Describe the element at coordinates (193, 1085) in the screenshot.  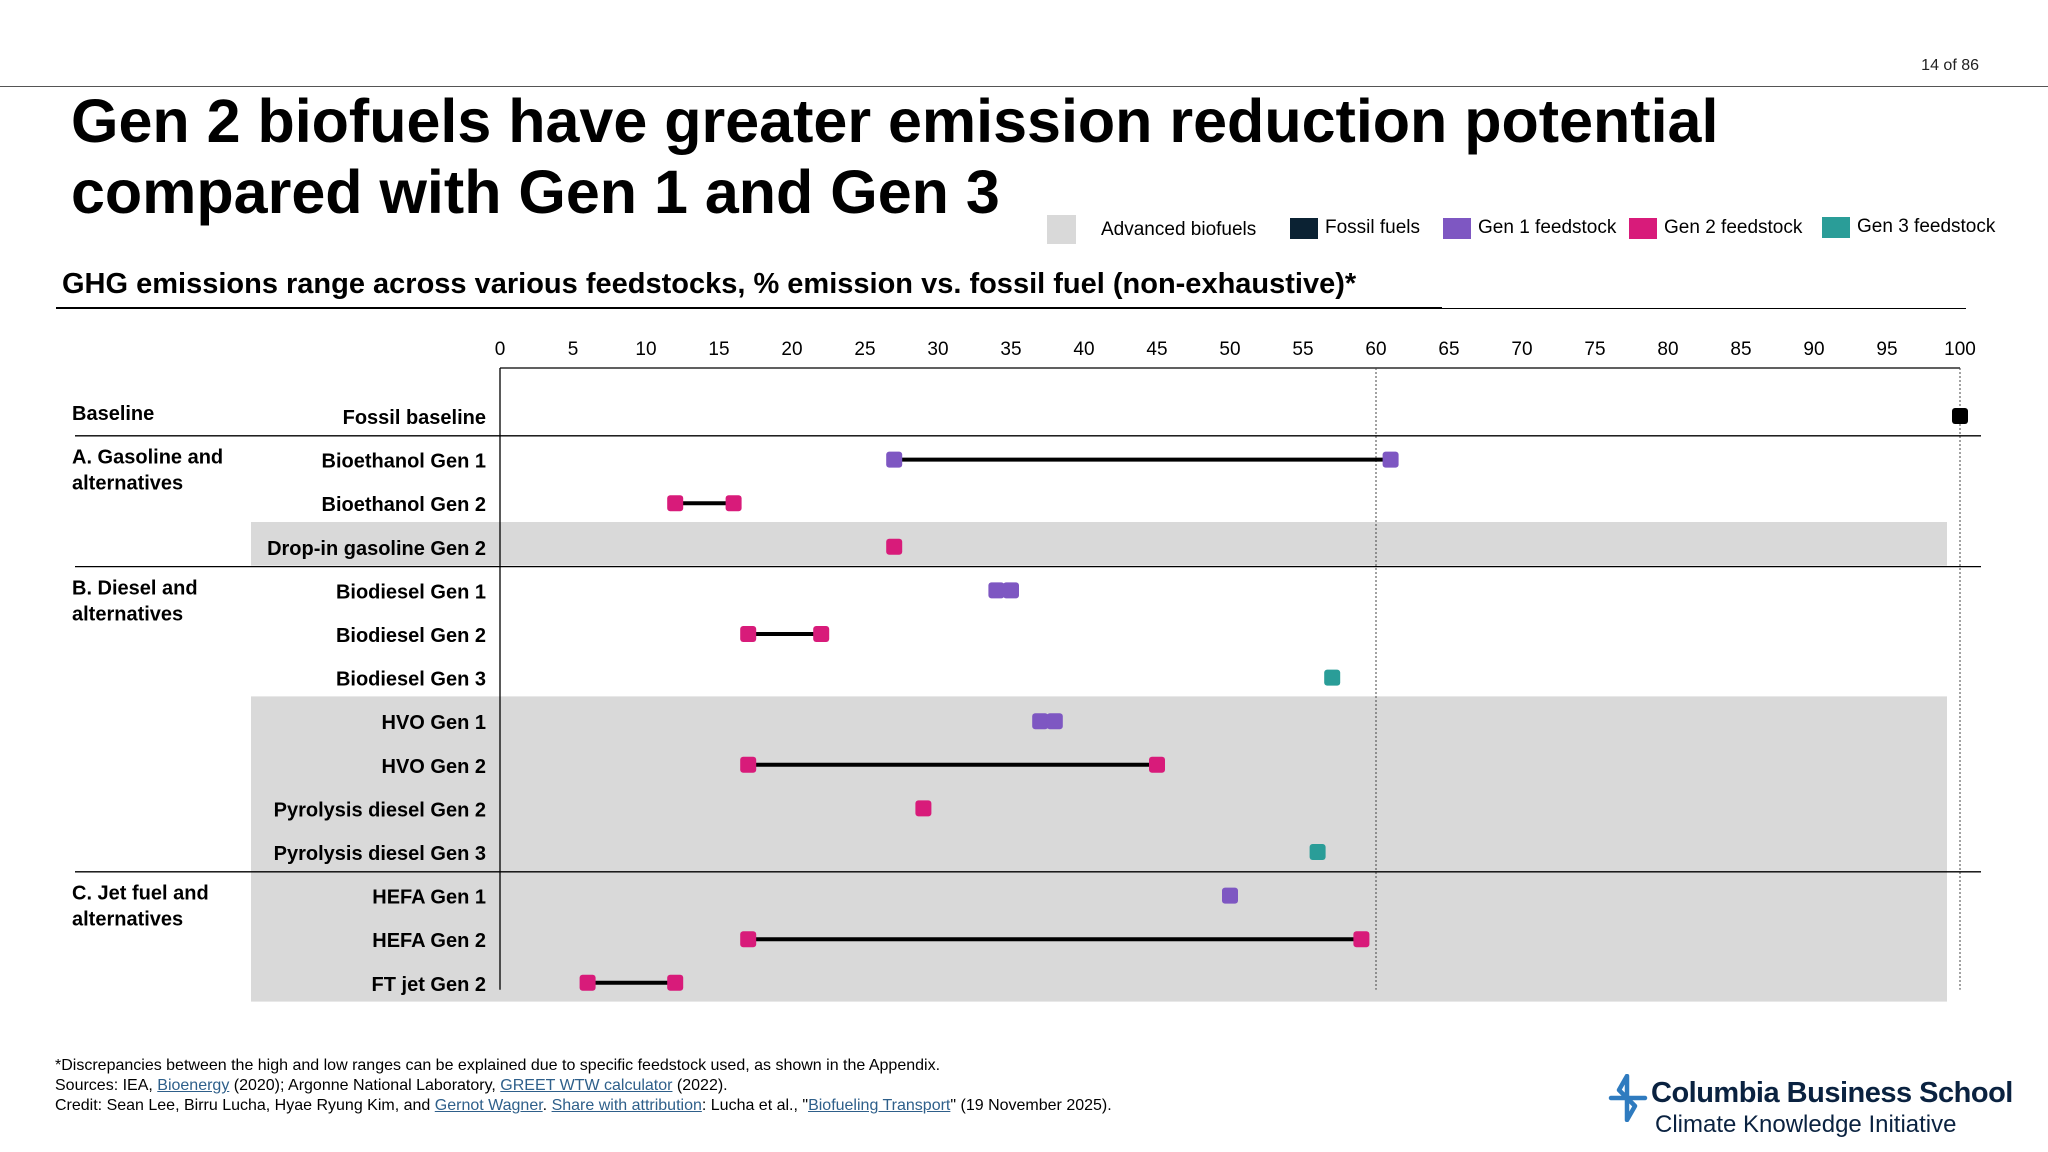
I see `link-bioenergy: Bioenergy` at that location.